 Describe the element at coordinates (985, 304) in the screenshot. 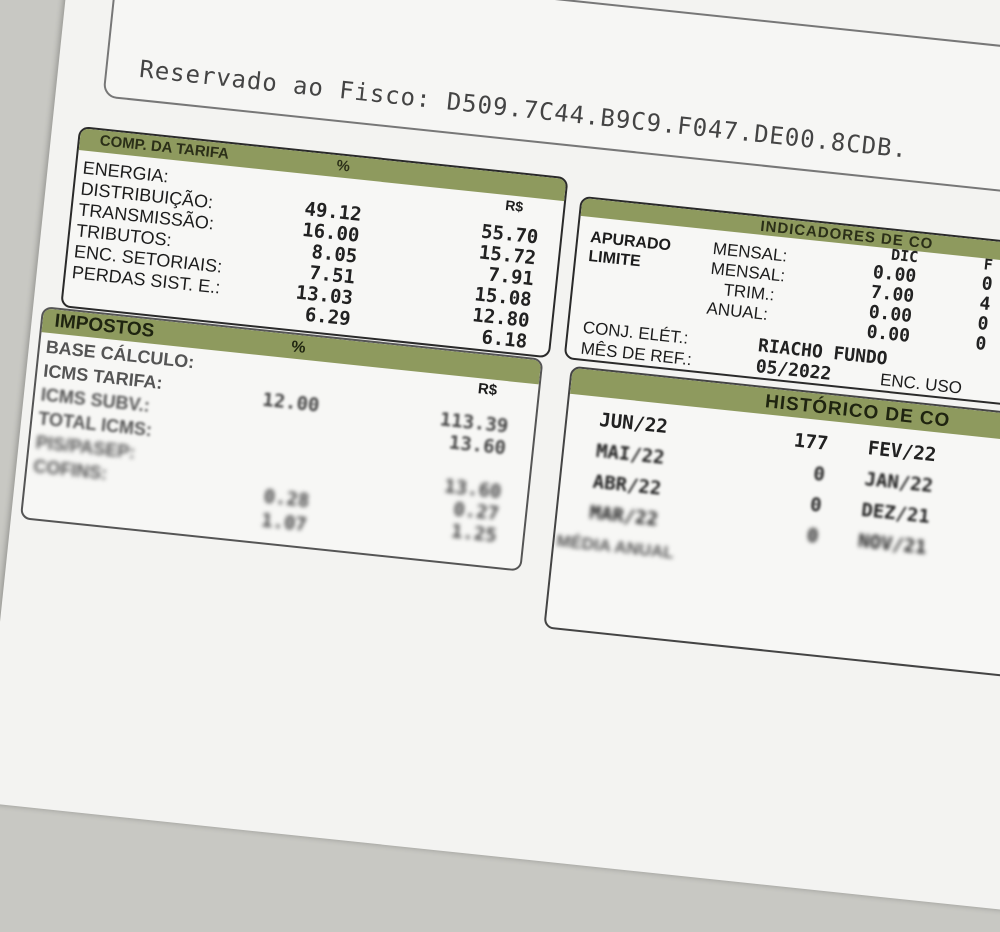

I see `next-value: 4` at that location.